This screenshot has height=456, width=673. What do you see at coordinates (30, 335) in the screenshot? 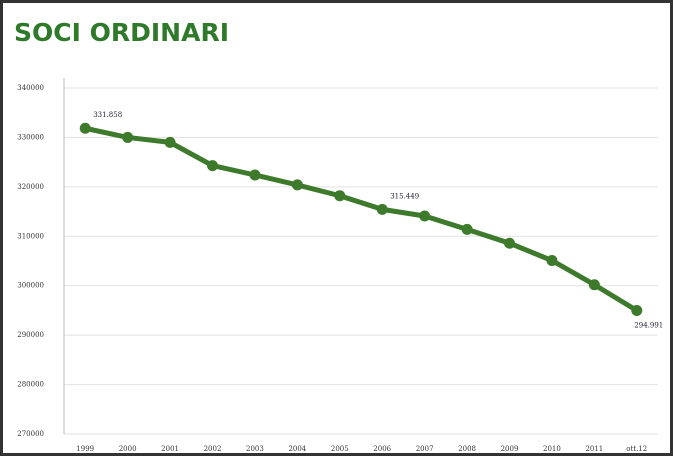
I see `y-tick-label: 290000` at bounding box center [30, 335].